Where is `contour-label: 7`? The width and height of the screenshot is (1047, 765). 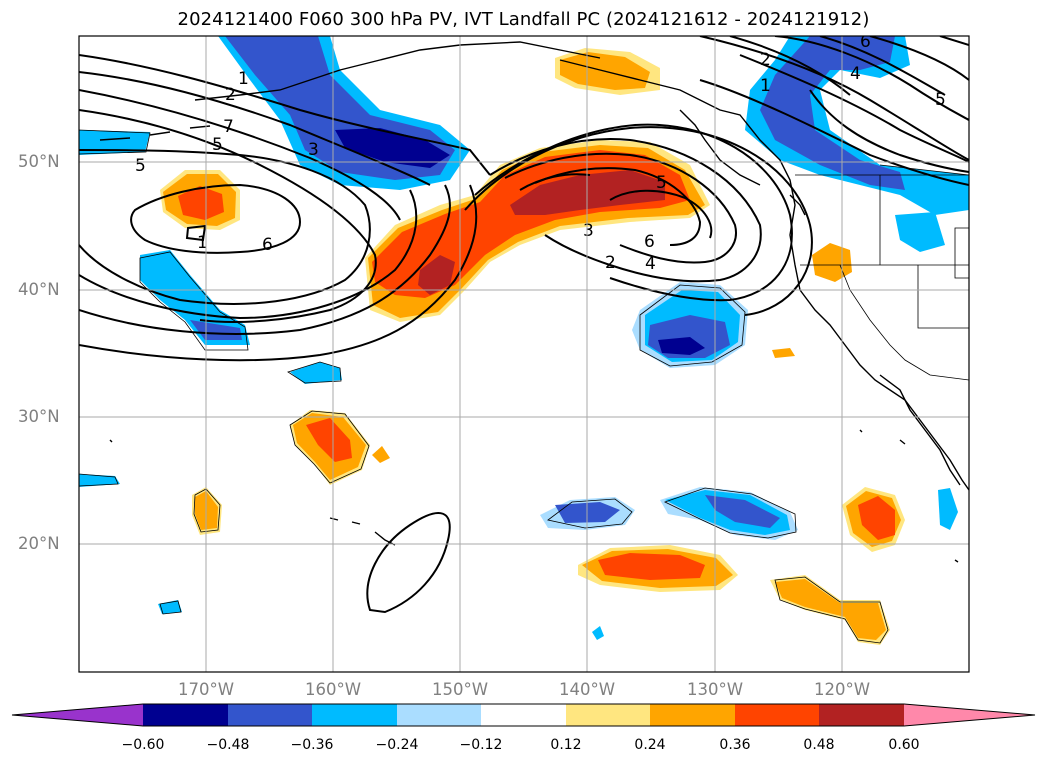 contour-label: 7 is located at coordinates (228, 127).